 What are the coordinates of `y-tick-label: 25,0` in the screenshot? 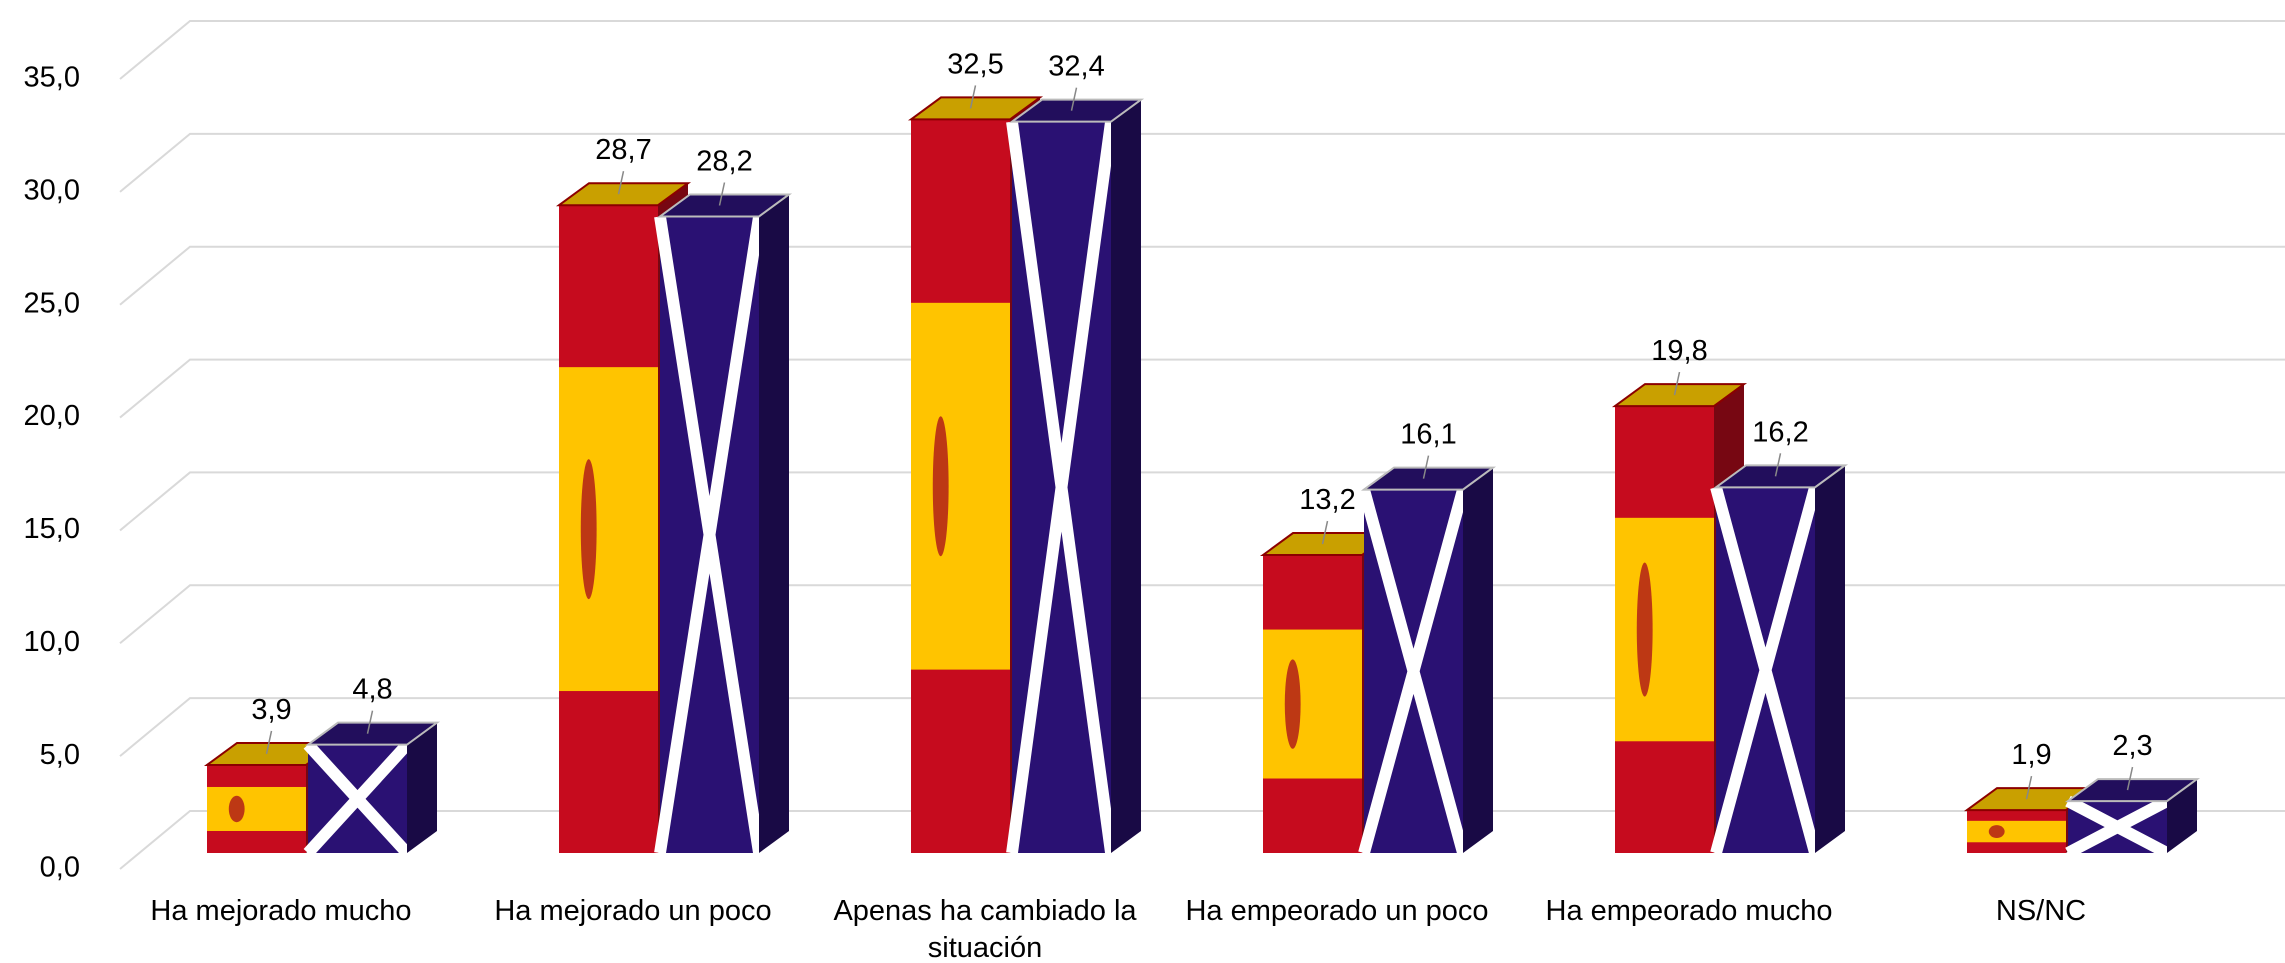 It's located at (52, 303).